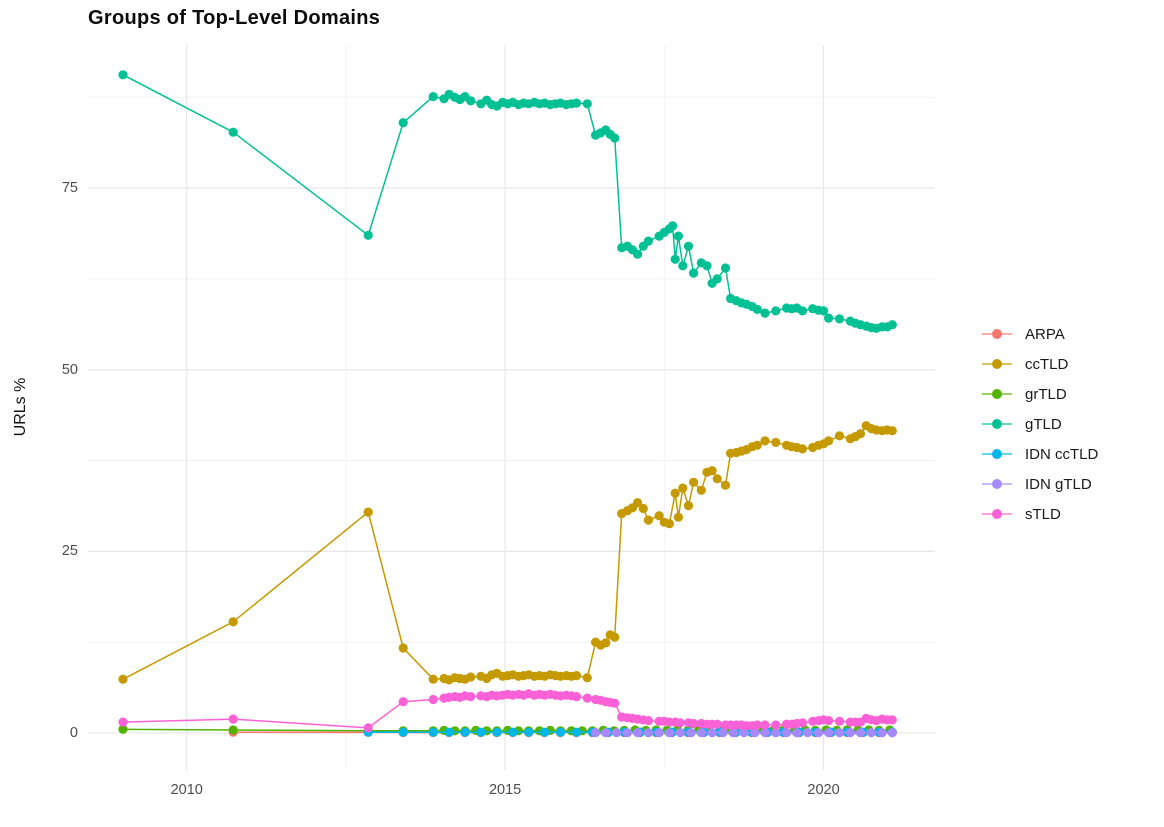 The width and height of the screenshot is (1164, 827). I want to click on legend-item-stld: sTLD, so click(1040, 514).